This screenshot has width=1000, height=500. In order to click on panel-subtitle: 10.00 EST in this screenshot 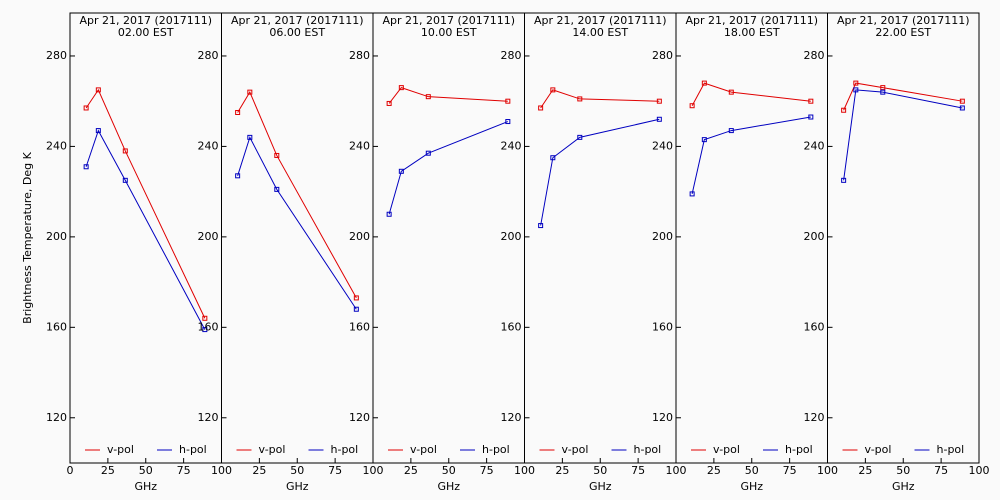, I will do `click(449, 32)`.